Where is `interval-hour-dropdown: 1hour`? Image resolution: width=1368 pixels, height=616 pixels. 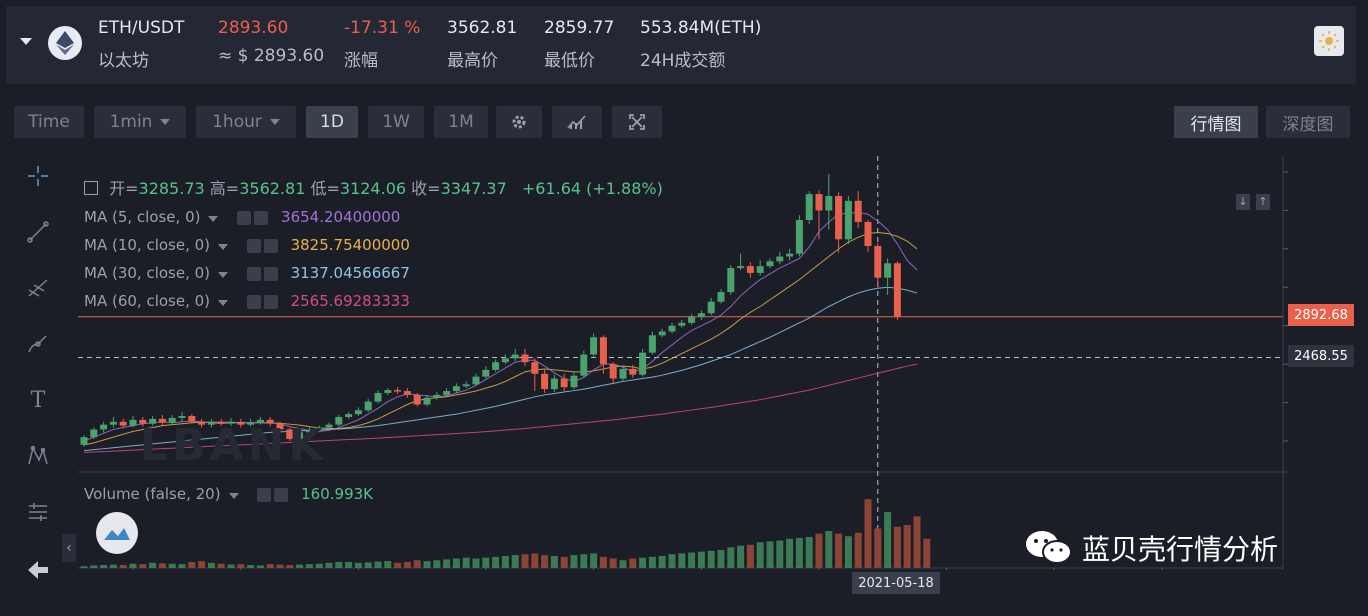 interval-hour-dropdown: 1hour is located at coordinates (246, 122).